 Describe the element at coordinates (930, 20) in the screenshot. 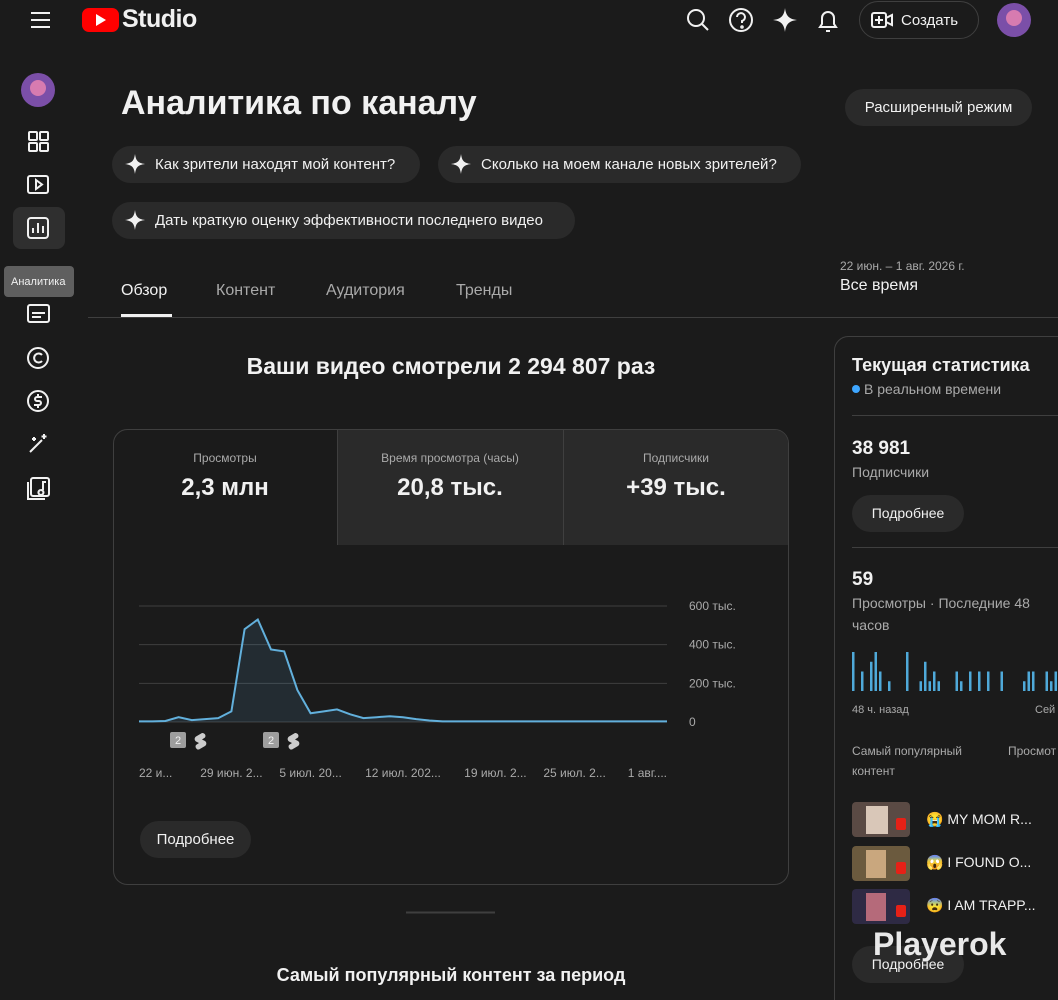

I see `create-button: Создать` at that location.